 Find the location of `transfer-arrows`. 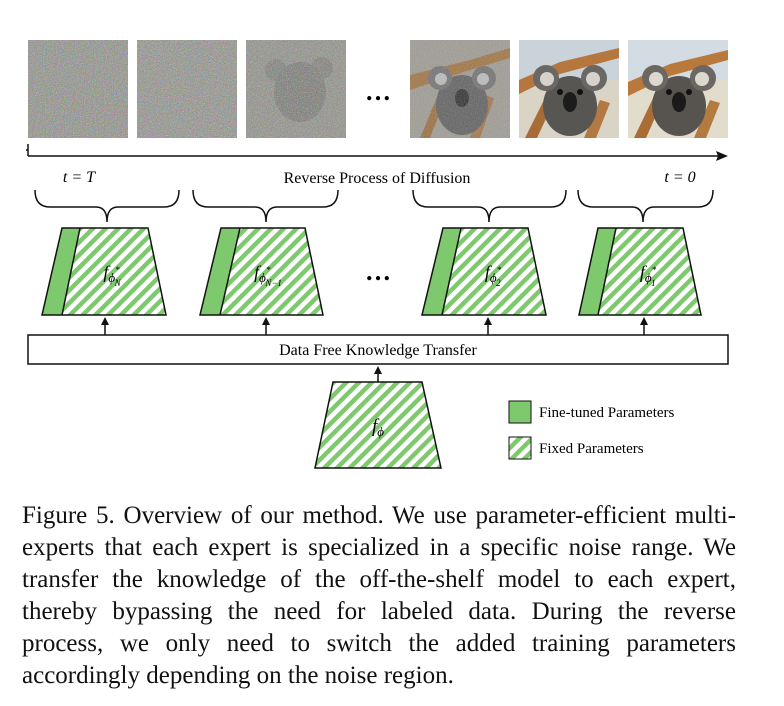

transfer-arrows is located at coordinates (374, 326).